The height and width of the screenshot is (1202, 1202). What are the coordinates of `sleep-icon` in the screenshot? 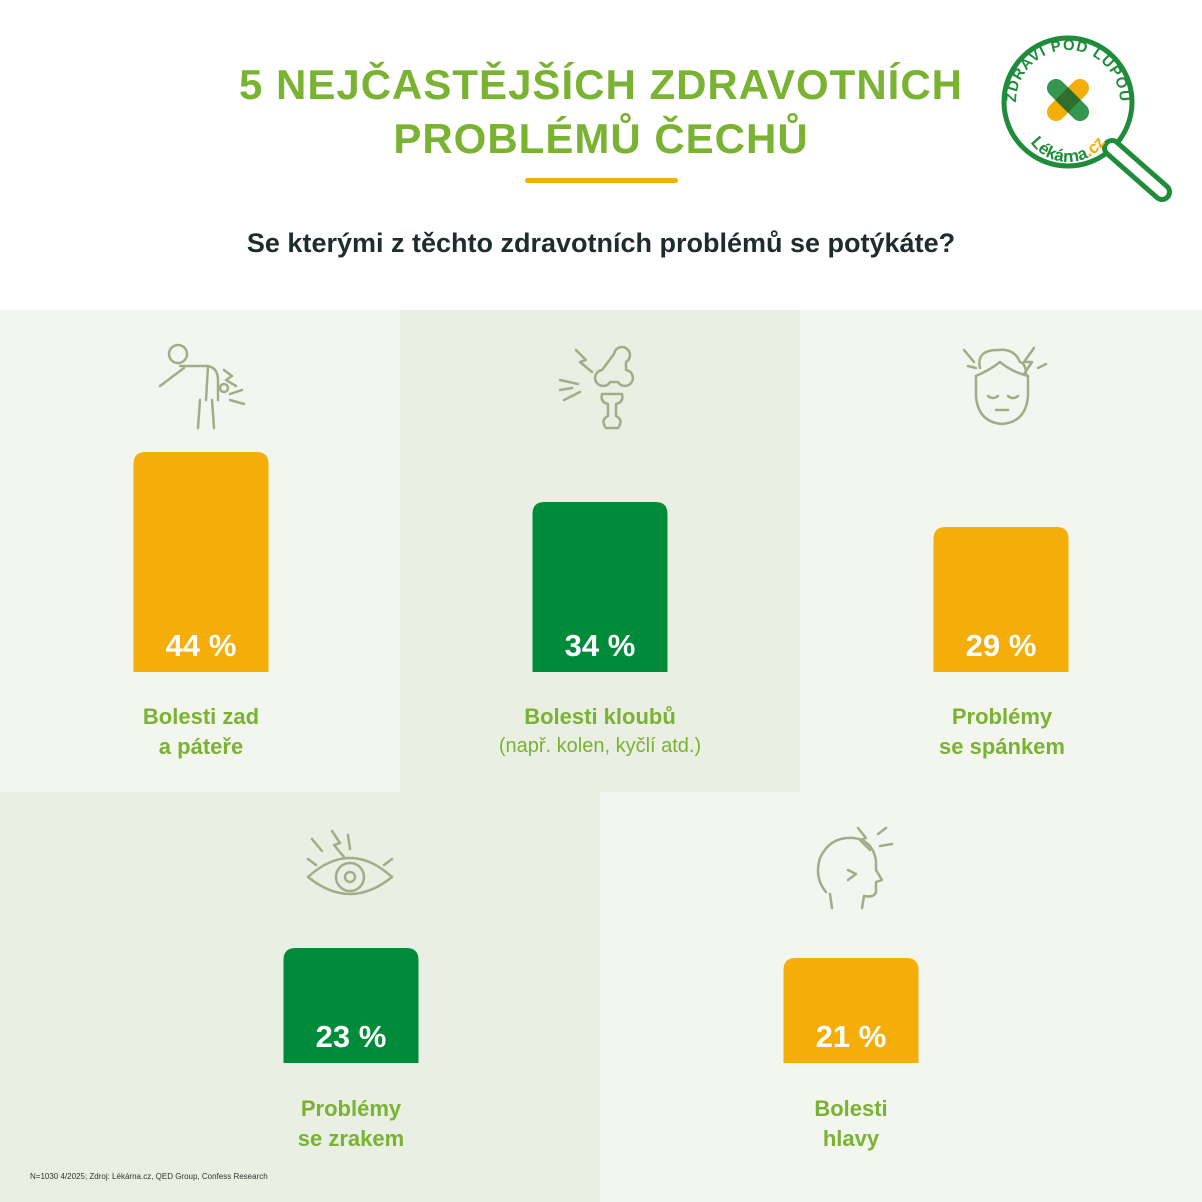 It's located at (1005, 386).